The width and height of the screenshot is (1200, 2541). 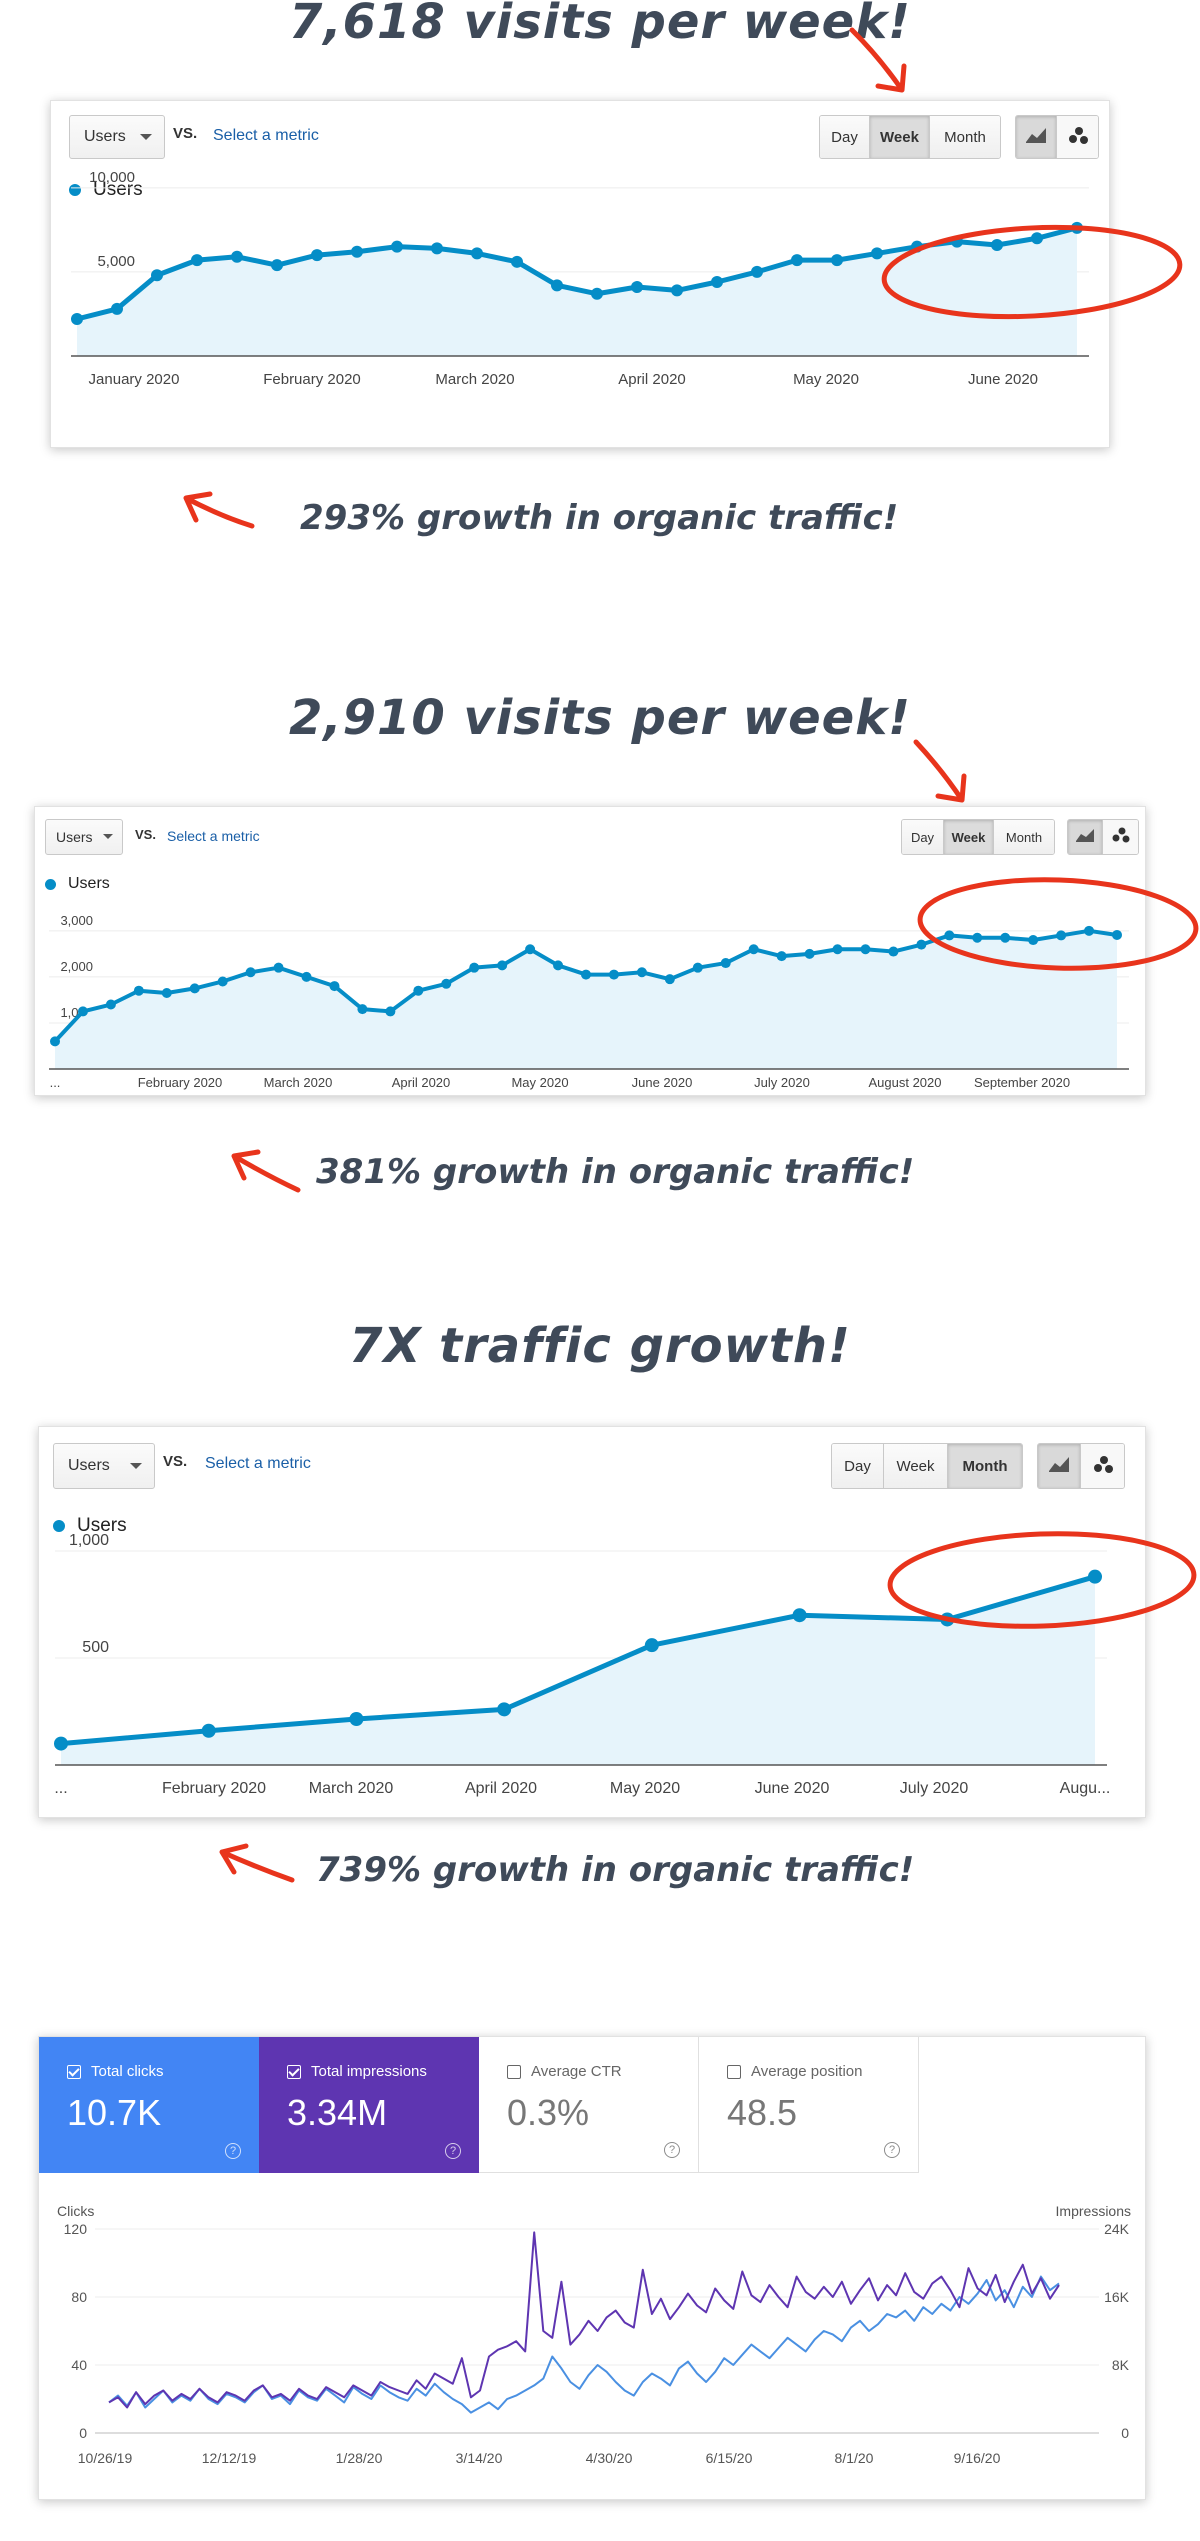 What do you see at coordinates (337, 2112) in the screenshot?
I see `tile-value: 3.34M` at bounding box center [337, 2112].